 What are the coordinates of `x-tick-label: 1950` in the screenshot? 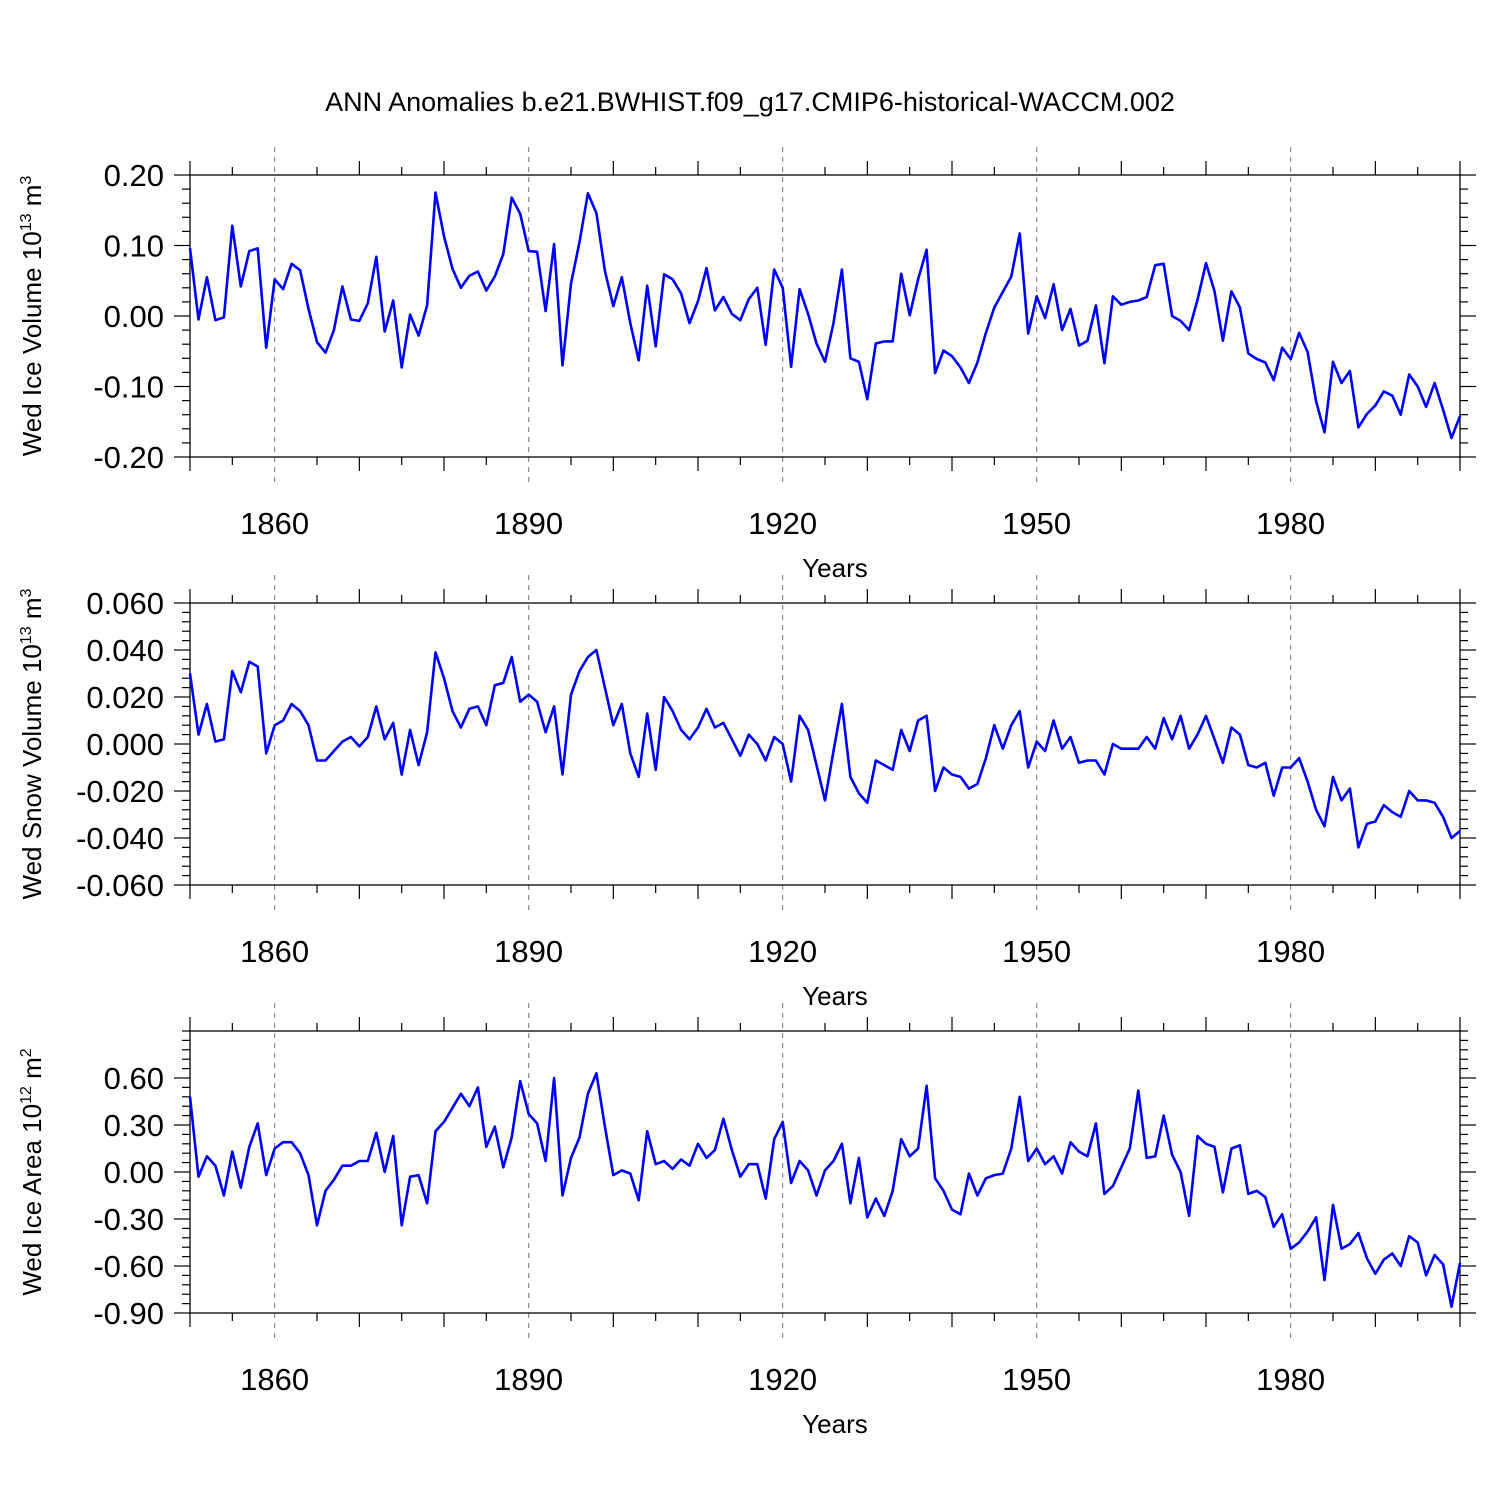 It's located at (1036, 523).